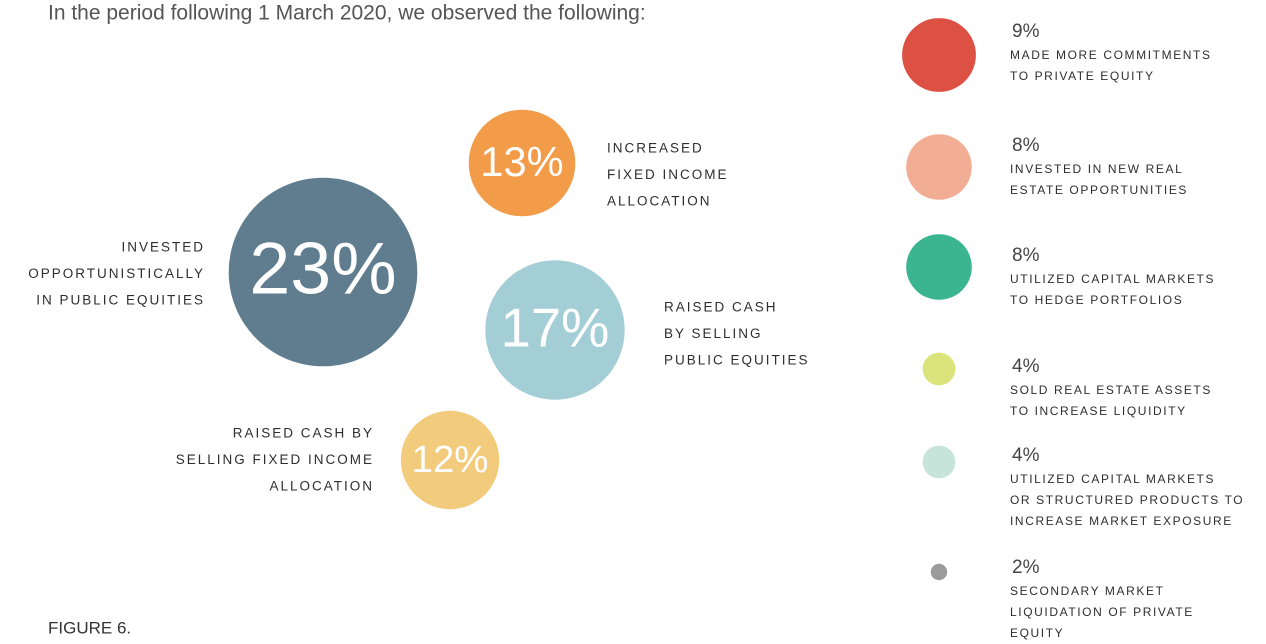 The width and height of the screenshot is (1266, 644). I want to click on bubble-caption: EQUITY, so click(1037, 633).